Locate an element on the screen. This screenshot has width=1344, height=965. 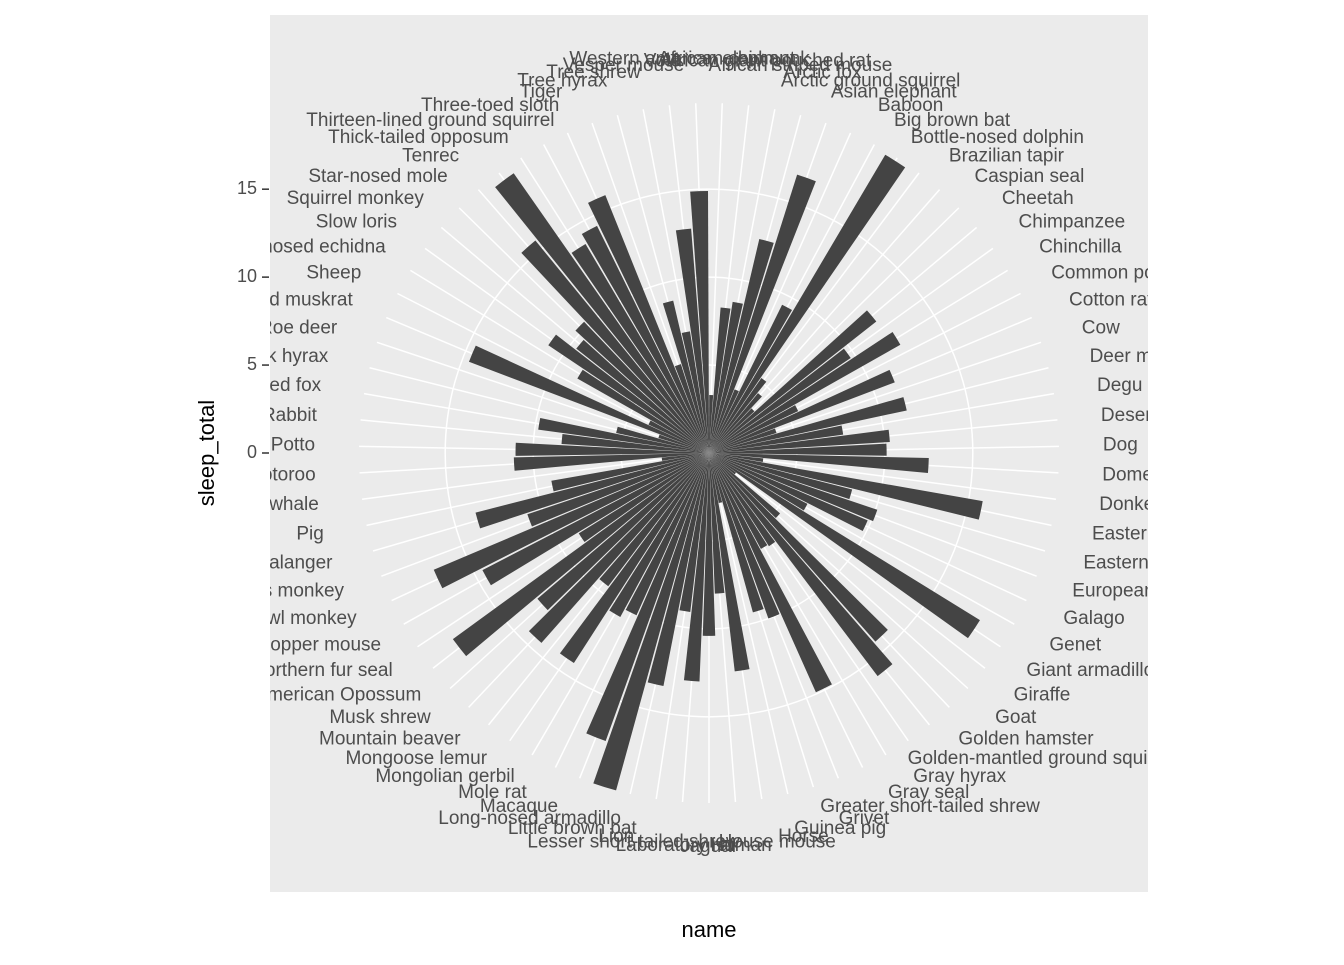
category-label: Gray seal is located at coordinates (928, 792).